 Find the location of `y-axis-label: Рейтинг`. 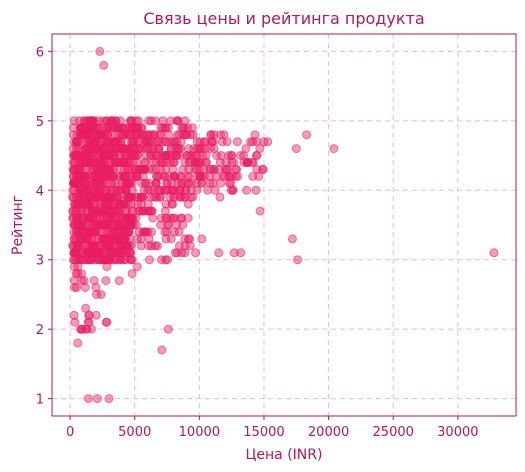

y-axis-label: Рейтинг is located at coordinates (18, 225).